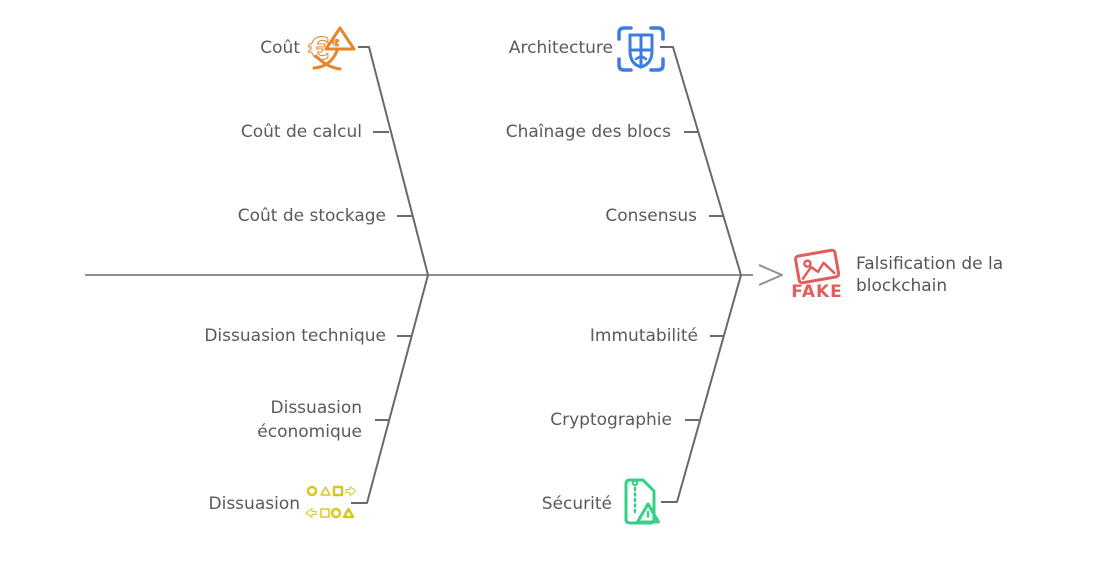 The height and width of the screenshot is (570, 1109). I want to click on spine-arrowhead, so click(770, 275).